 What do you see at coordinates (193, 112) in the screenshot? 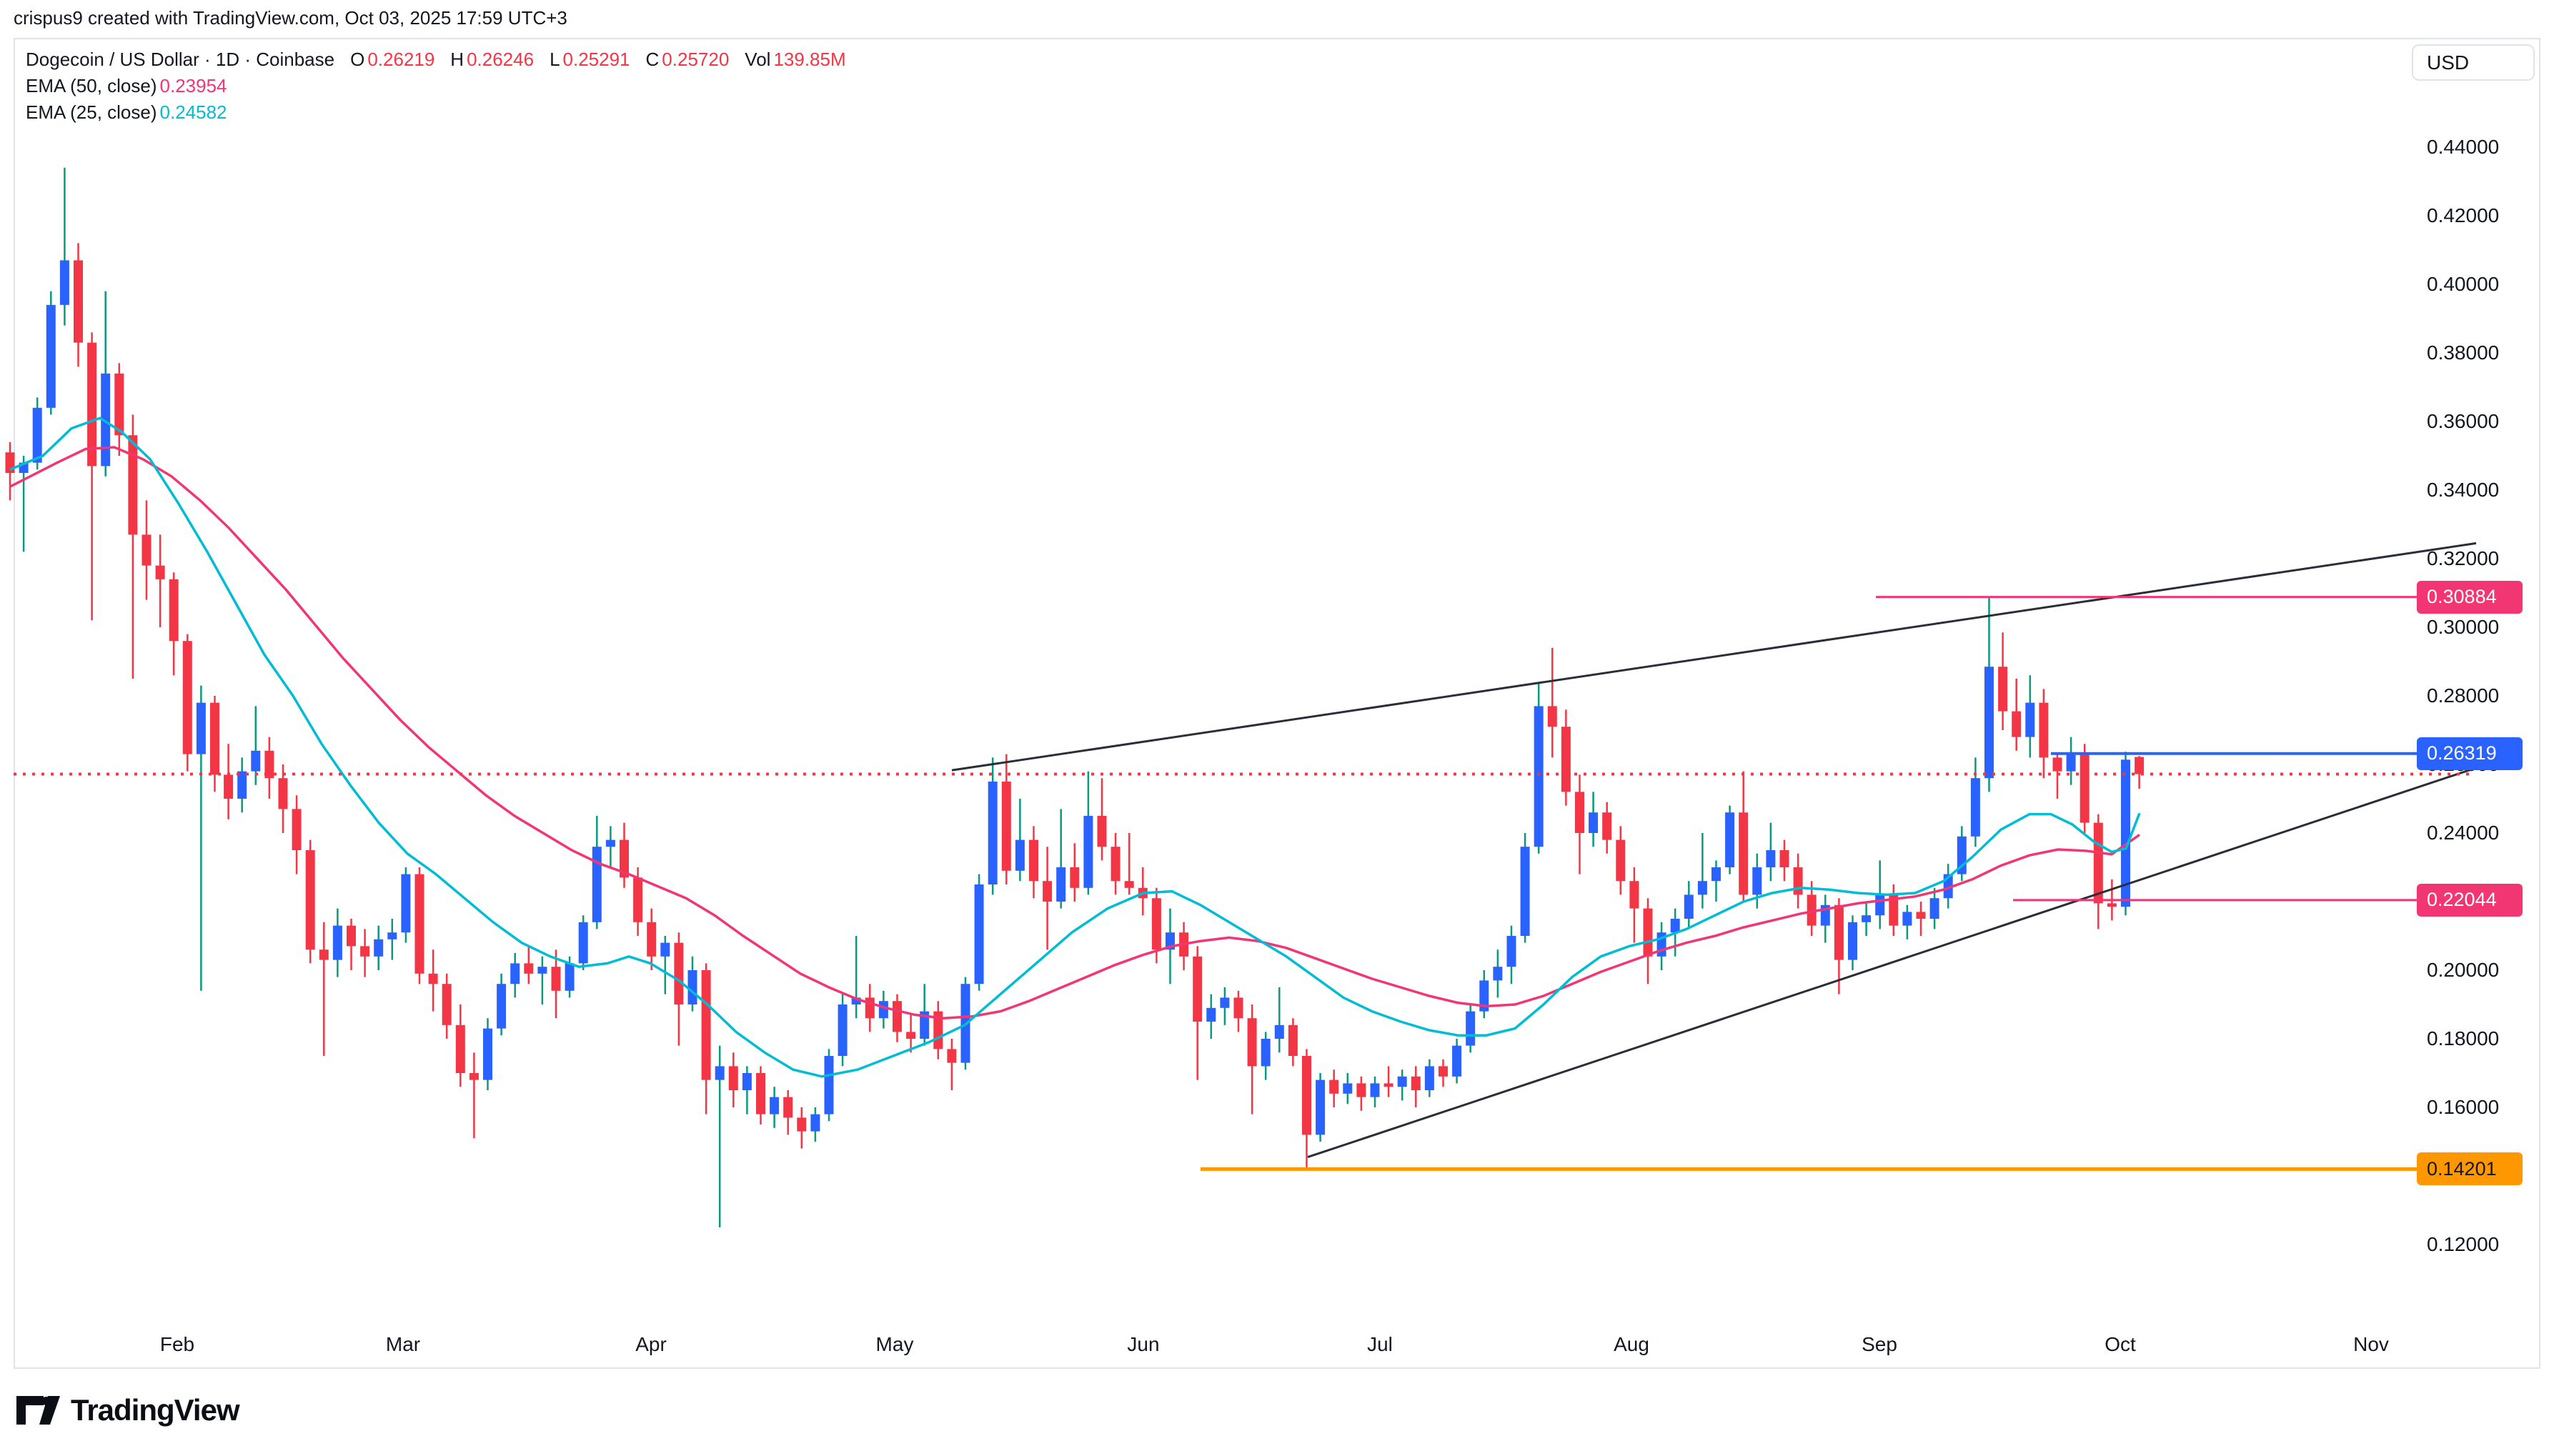
I see `ema25-value: 0.24582` at bounding box center [193, 112].